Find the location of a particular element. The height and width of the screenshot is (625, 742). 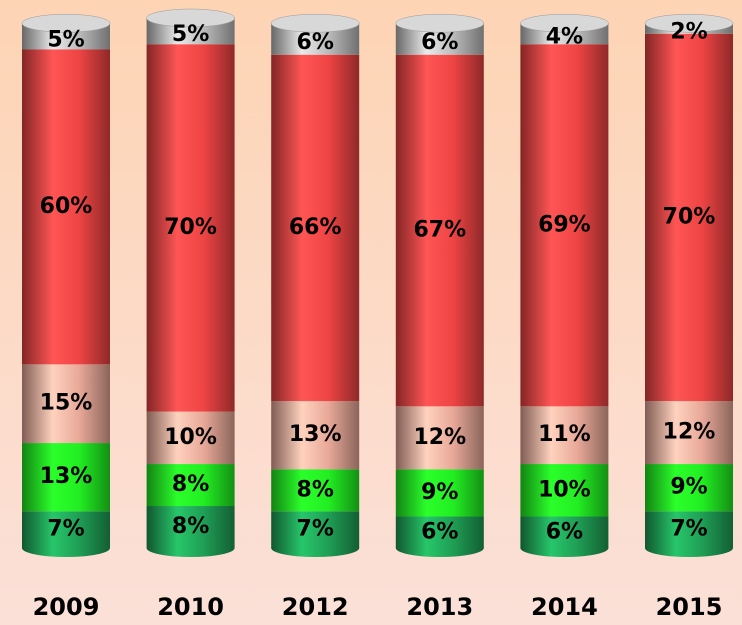

value-label: 11% is located at coordinates (564, 434).